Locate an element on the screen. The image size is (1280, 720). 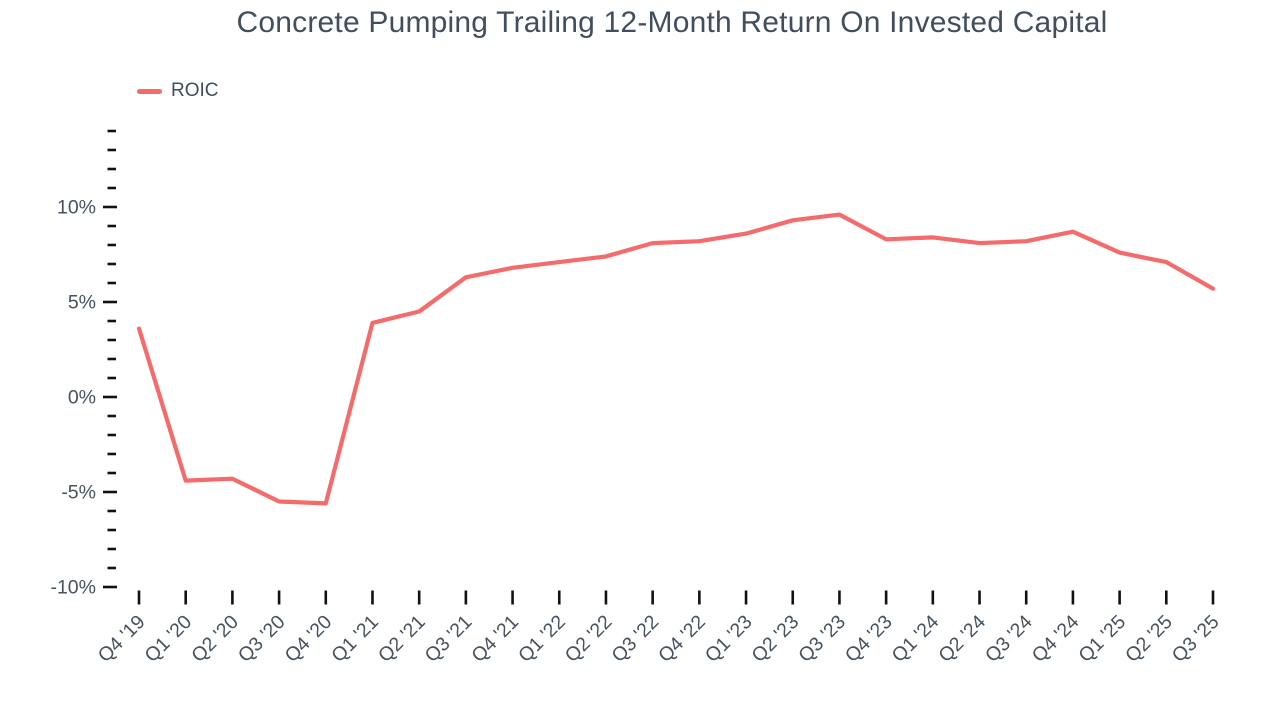
x-axis-label: Q2 '24 is located at coordinates (962, 639).